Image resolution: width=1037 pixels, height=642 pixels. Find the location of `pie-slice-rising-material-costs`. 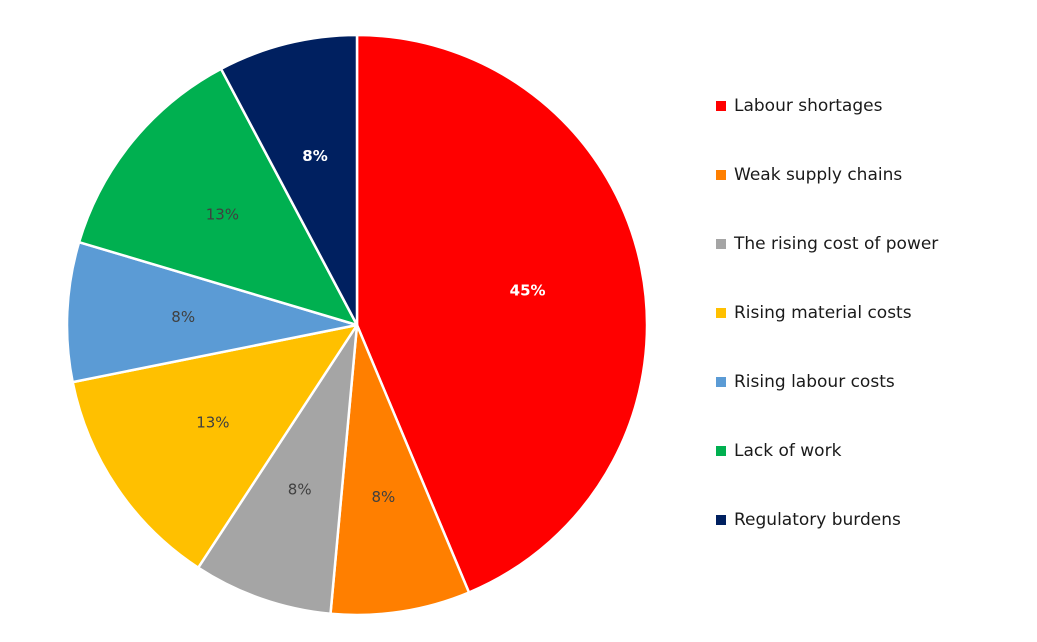

pie-slice-rising-material-costs is located at coordinates (215, 446).